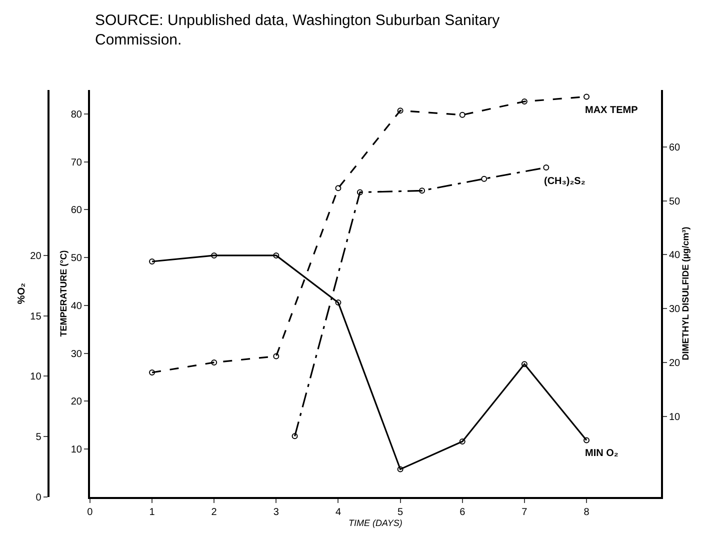 The image size is (711, 538). I want to click on x-axis-title: TIME (DAYS), so click(375, 523).